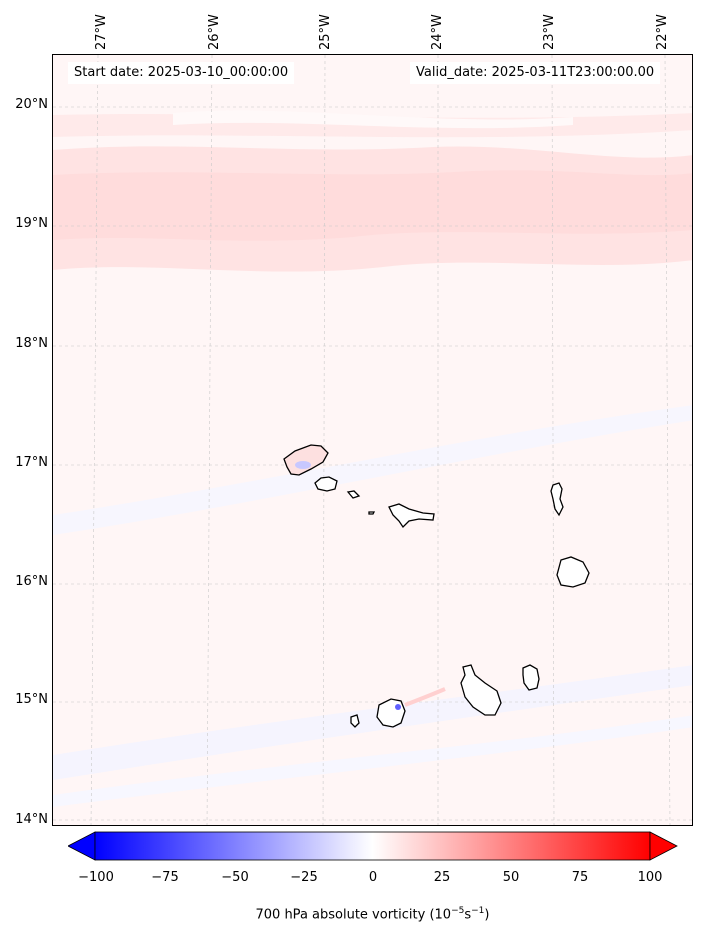 The width and height of the screenshot is (703, 936). Describe the element at coordinates (82, 846) in the screenshot. I see `colorbar-extend-low` at that location.